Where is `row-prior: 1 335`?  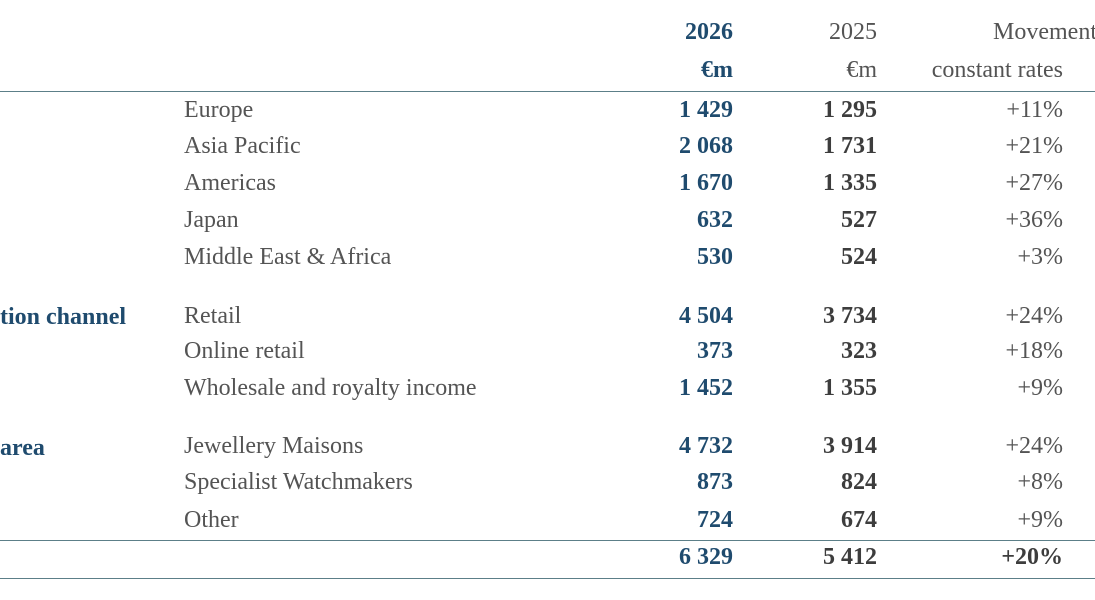 row-prior: 1 335 is located at coordinates (850, 183).